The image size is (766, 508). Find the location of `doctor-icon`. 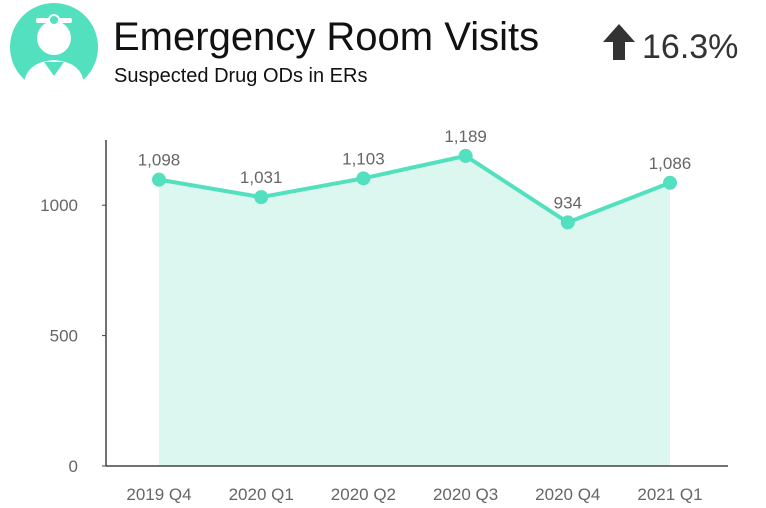

doctor-icon is located at coordinates (54, 47).